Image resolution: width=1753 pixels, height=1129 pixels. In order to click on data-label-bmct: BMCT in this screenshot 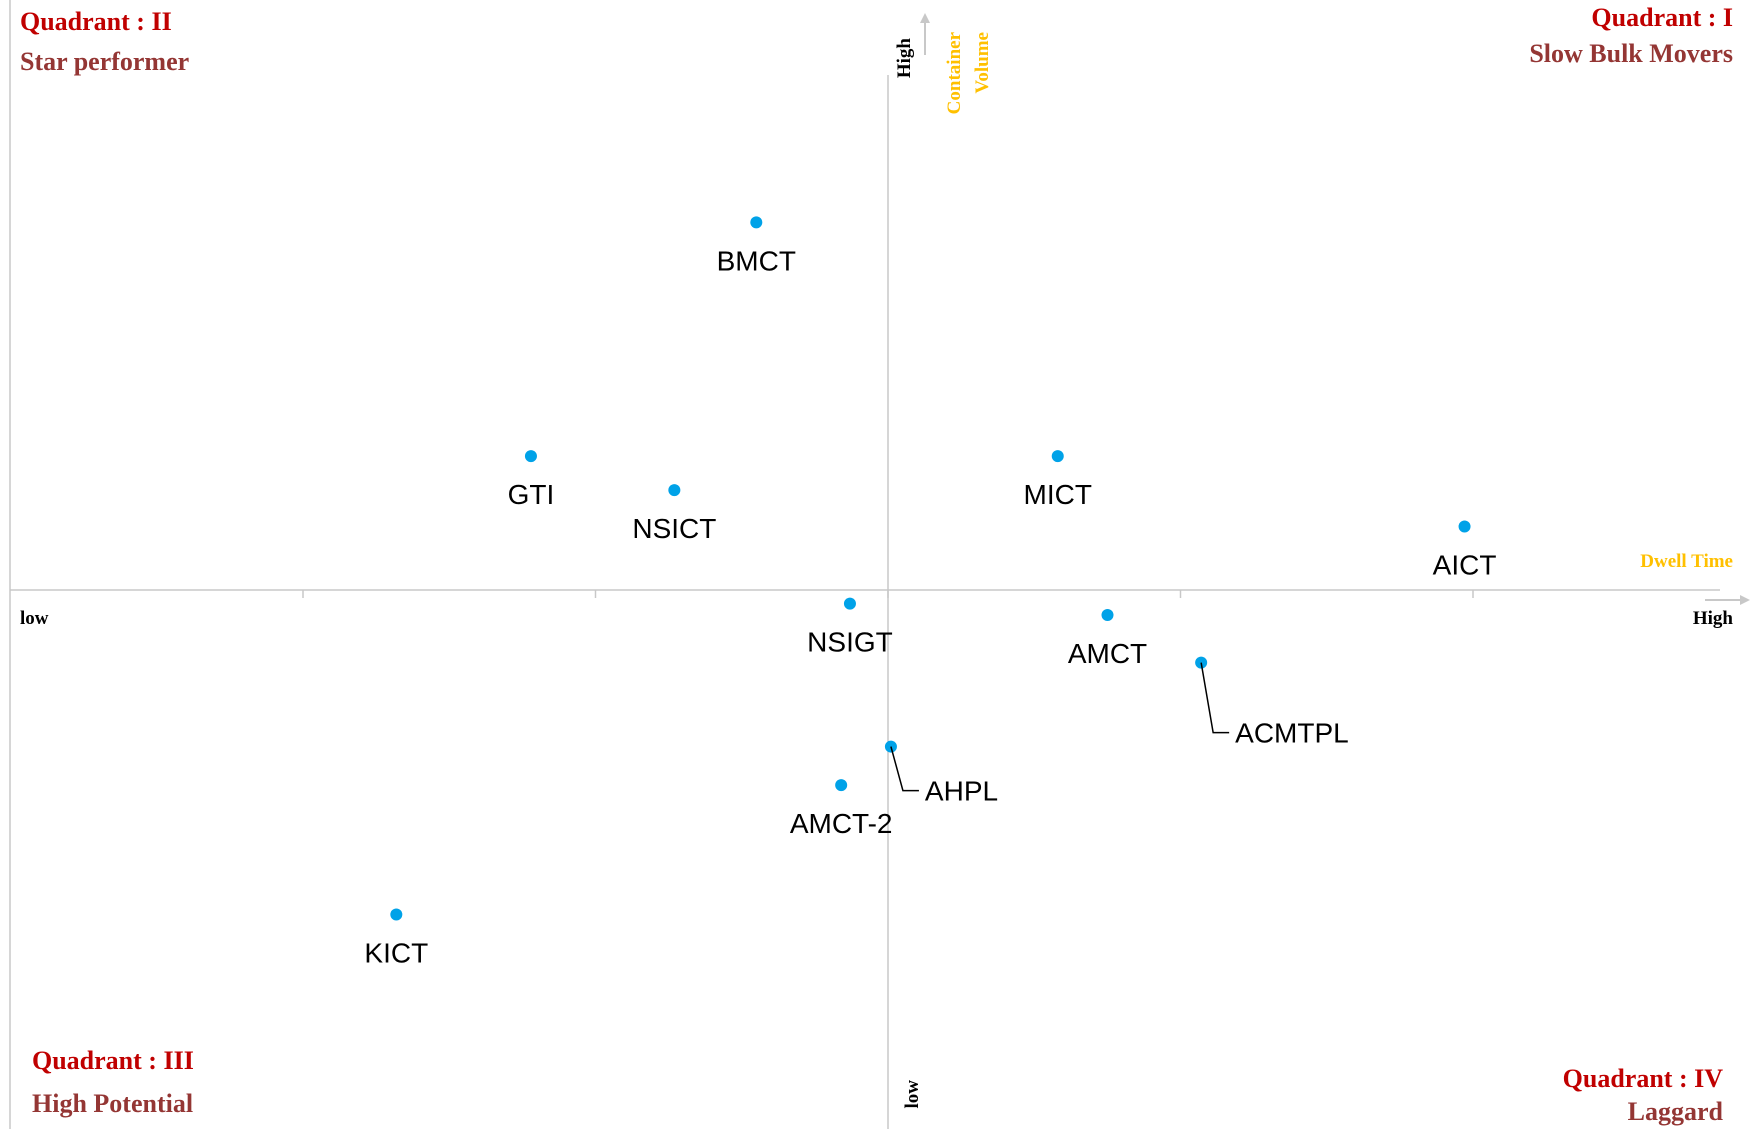, I will do `click(756, 260)`.